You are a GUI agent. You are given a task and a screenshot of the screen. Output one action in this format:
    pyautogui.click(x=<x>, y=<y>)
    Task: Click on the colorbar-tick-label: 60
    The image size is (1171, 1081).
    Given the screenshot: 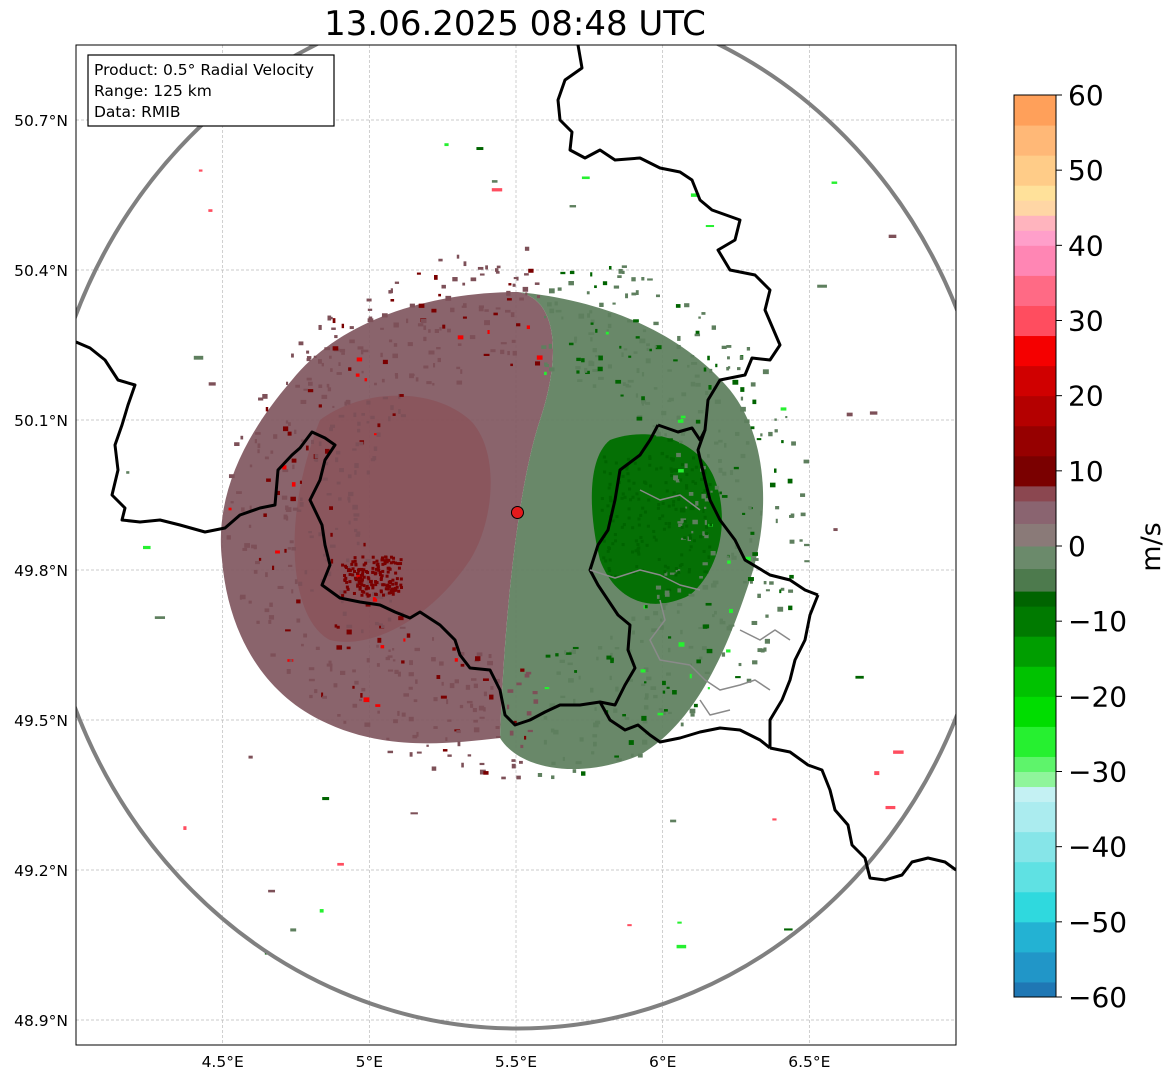 What is the action you would take?
    pyautogui.click(x=1086, y=95)
    